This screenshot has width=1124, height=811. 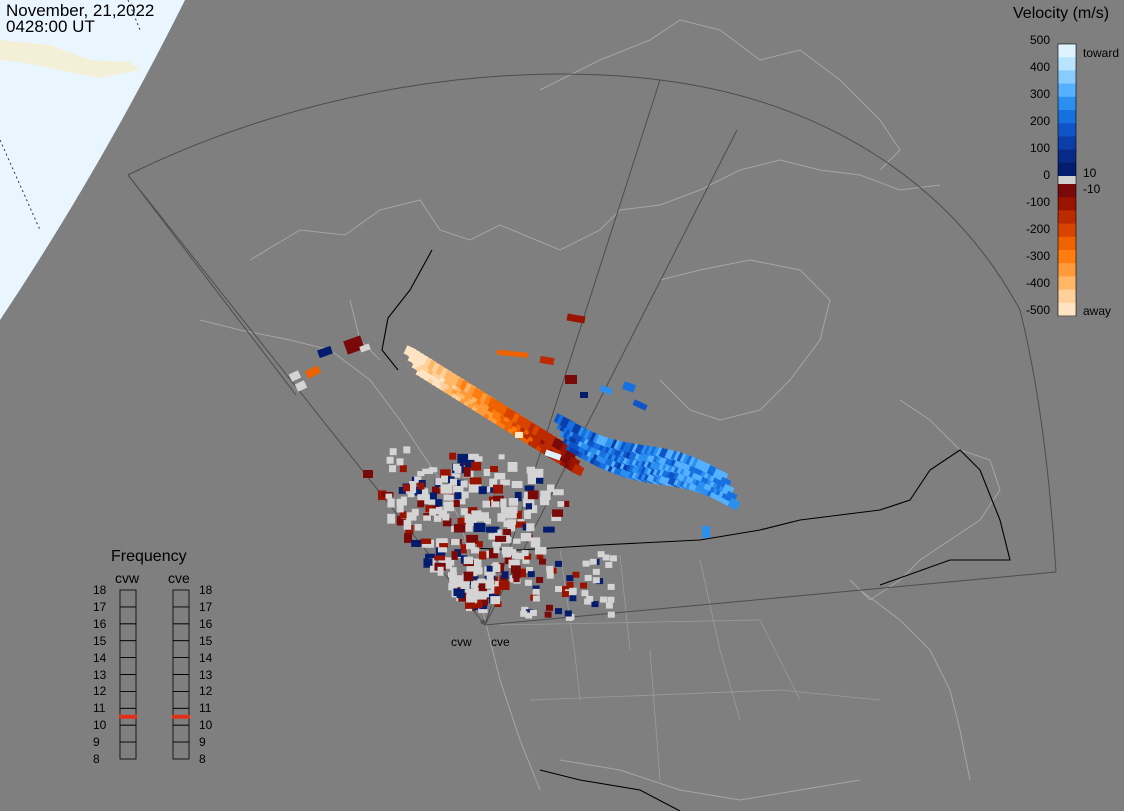 What do you see at coordinates (461, 642) in the screenshot?
I see `radar-label-cvw: cvw` at bounding box center [461, 642].